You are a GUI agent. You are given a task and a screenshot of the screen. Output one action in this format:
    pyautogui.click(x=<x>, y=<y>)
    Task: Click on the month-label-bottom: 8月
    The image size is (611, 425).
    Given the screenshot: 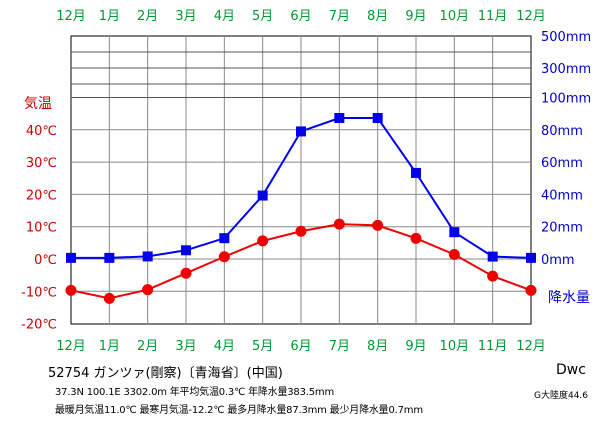 What is the action you would take?
    pyautogui.click(x=377, y=346)
    